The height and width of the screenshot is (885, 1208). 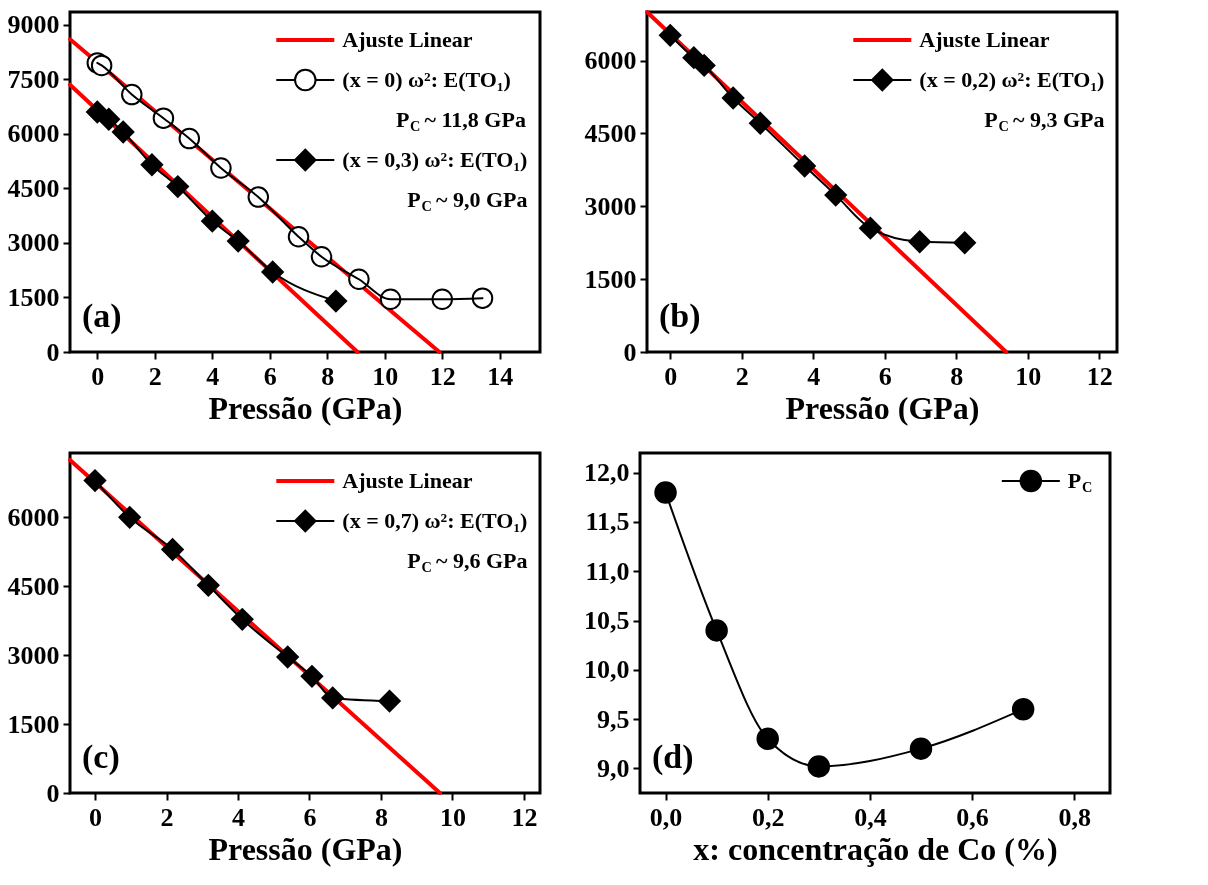 What do you see at coordinates (607, 621) in the screenshot?
I see `y-tick-label: 10,5` at bounding box center [607, 621].